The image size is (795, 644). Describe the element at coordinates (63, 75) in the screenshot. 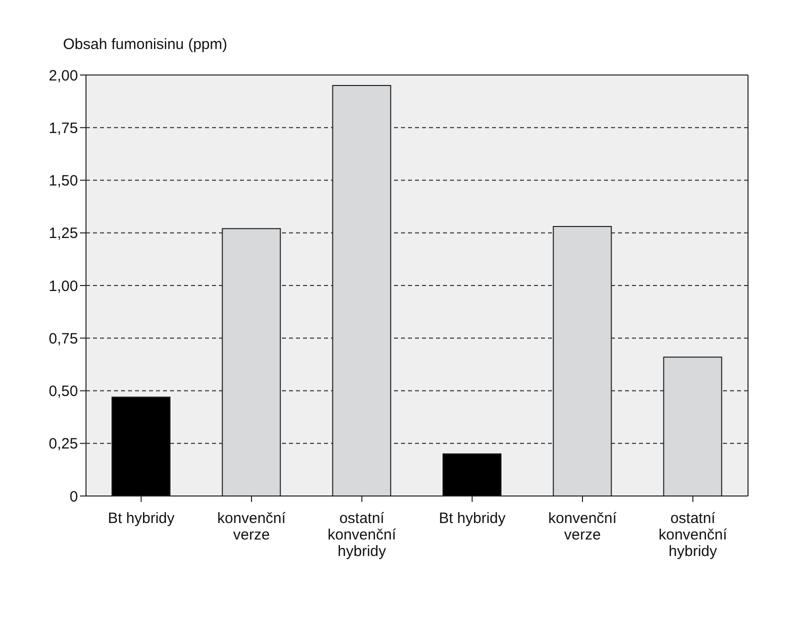

I see `y-tick-label: 2,00` at that location.